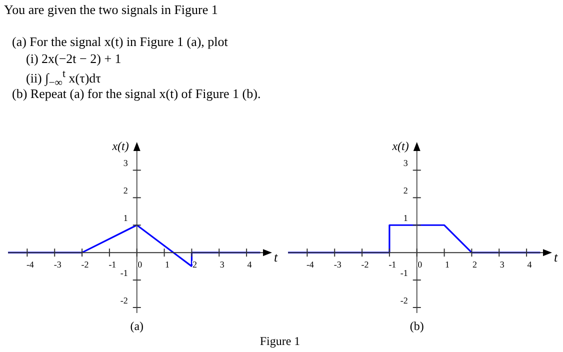 The width and height of the screenshot is (563, 352). Describe the element at coordinates (137, 326) in the screenshot. I see `text: (a)` at that location.